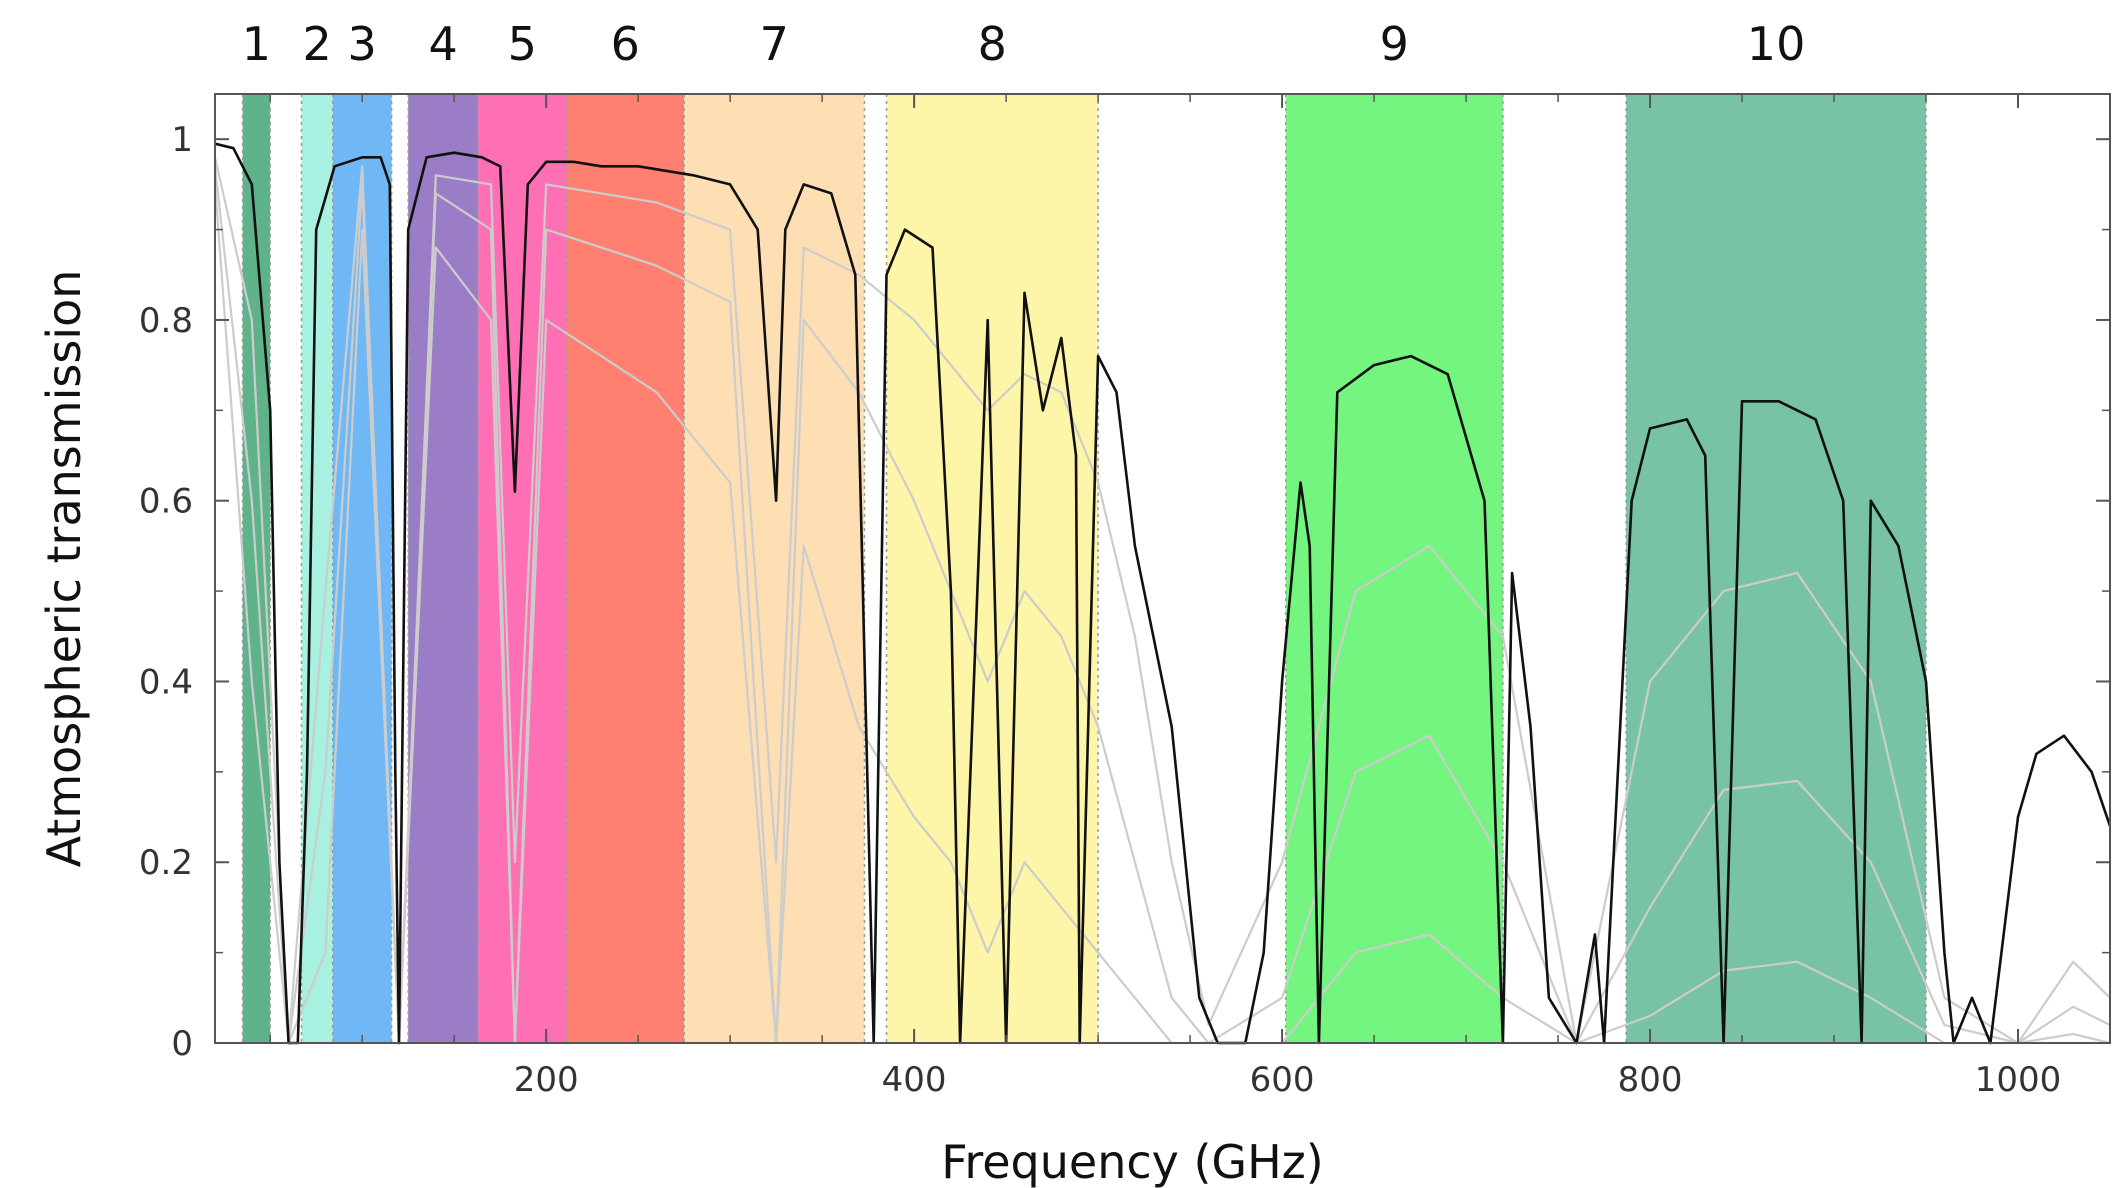 This screenshot has width=2120, height=1188. What do you see at coordinates (625, 44) in the screenshot?
I see `band-label-6: 6` at bounding box center [625, 44].